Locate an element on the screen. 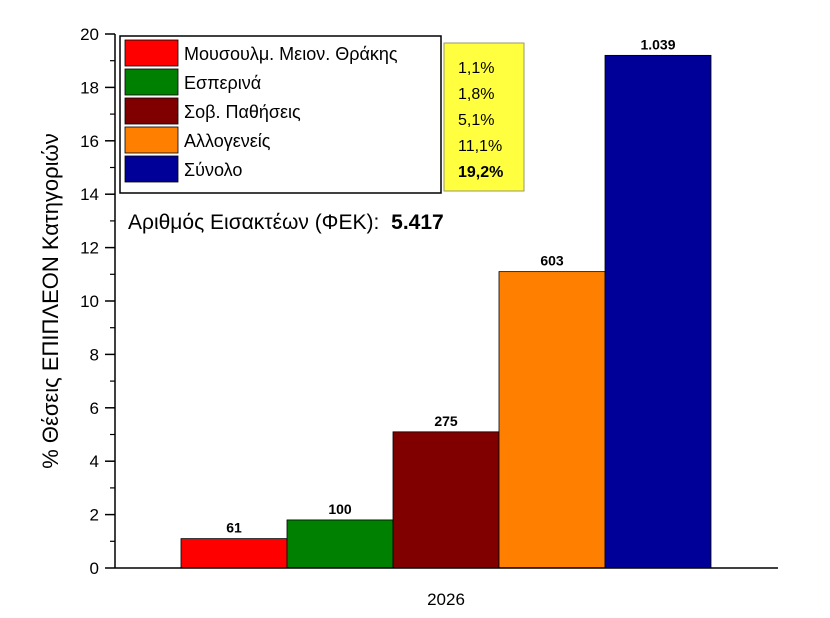  admissions-annotation: Αριθμός Εισακτέων (ΦΕΚ): 5.417 is located at coordinates (286, 222).